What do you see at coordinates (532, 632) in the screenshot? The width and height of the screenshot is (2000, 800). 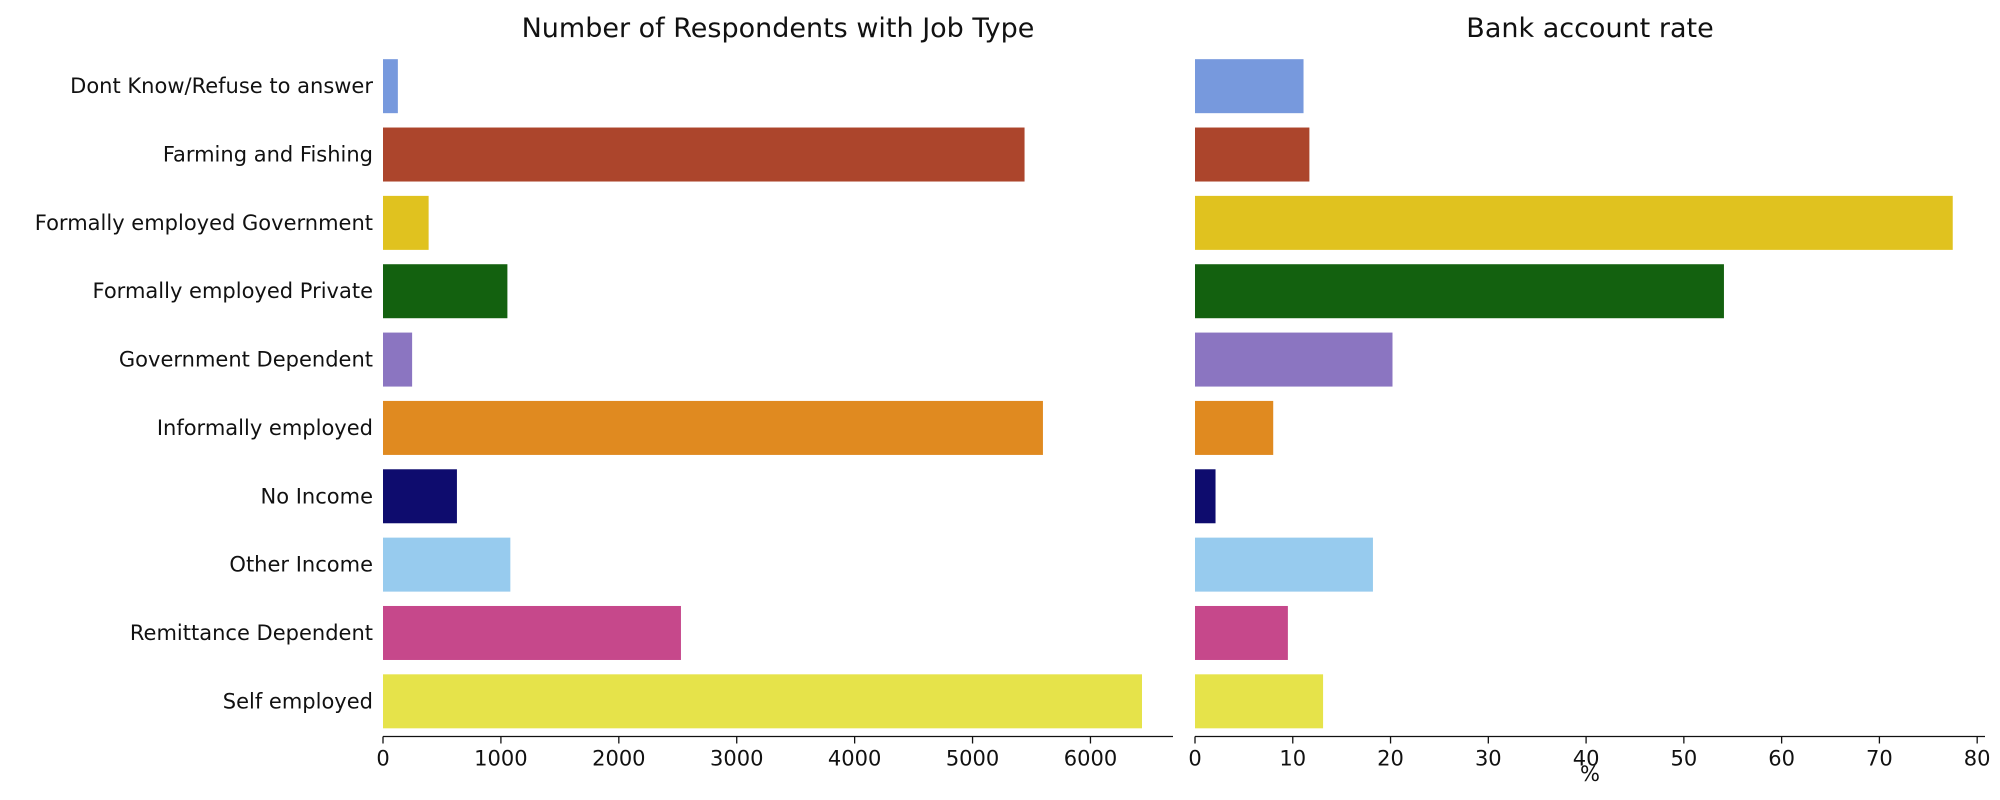 I see `bar-left-remittance-dependent` at bounding box center [532, 632].